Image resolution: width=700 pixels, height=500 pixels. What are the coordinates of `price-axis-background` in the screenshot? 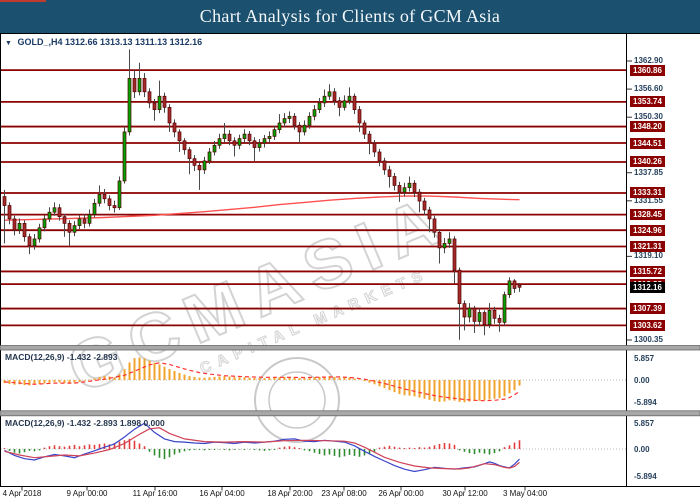 It's located at (663, 266).